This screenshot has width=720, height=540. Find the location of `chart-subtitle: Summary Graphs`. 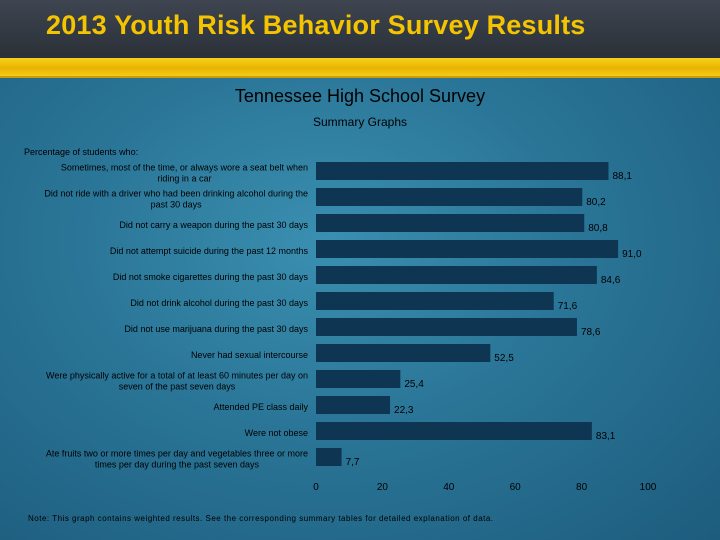

chart-subtitle: Summary Graphs is located at coordinates (360, 122).